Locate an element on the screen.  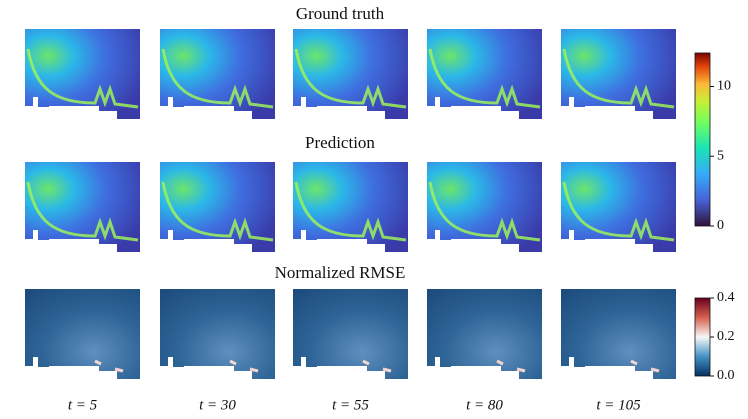
column-label: t = 5 is located at coordinates (83, 405).